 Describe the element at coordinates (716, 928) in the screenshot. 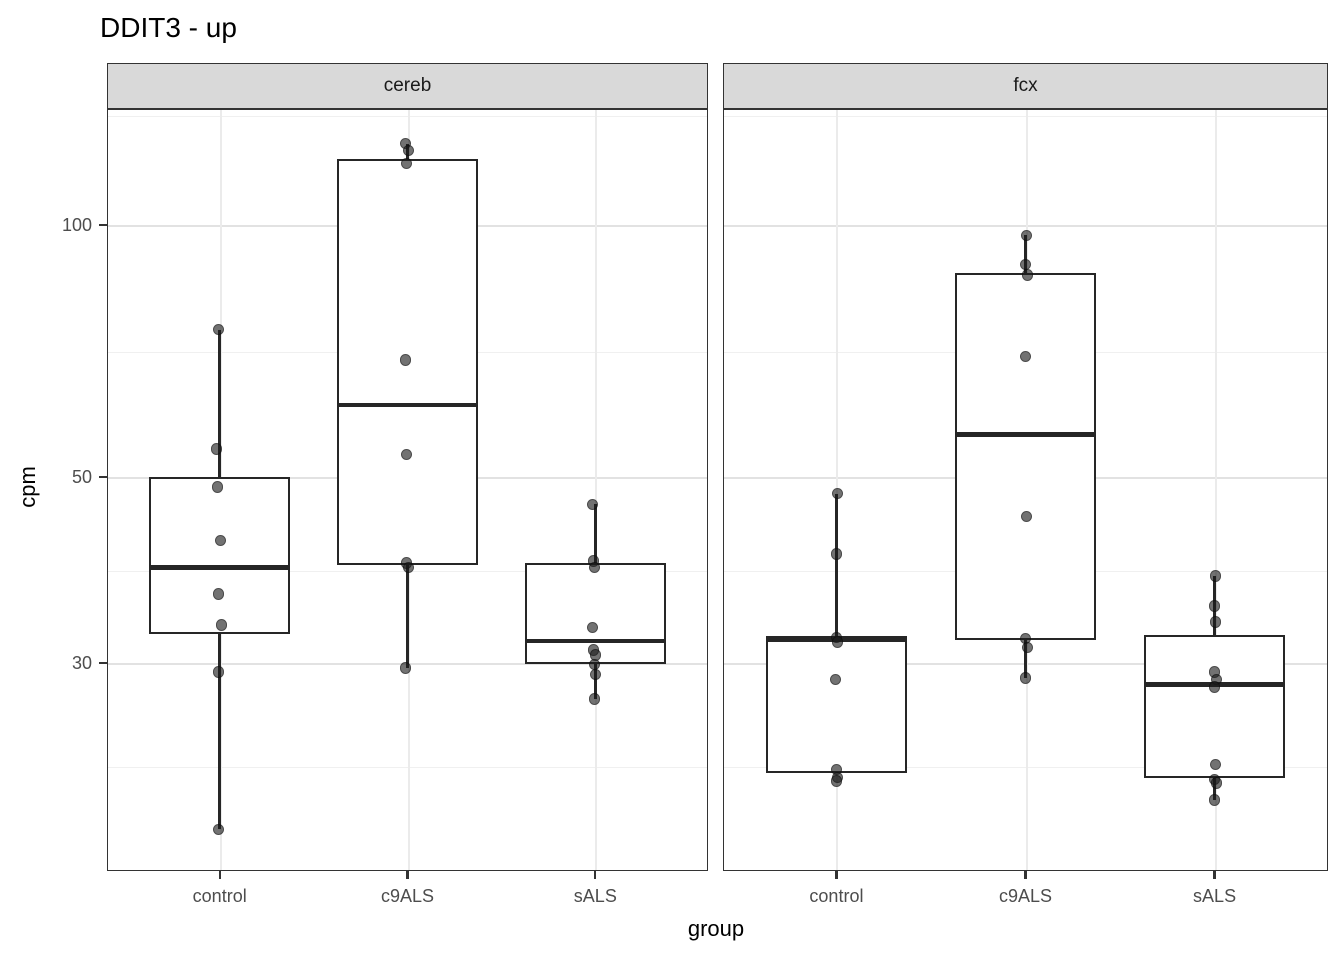

I see `x-axis-title: group` at that location.